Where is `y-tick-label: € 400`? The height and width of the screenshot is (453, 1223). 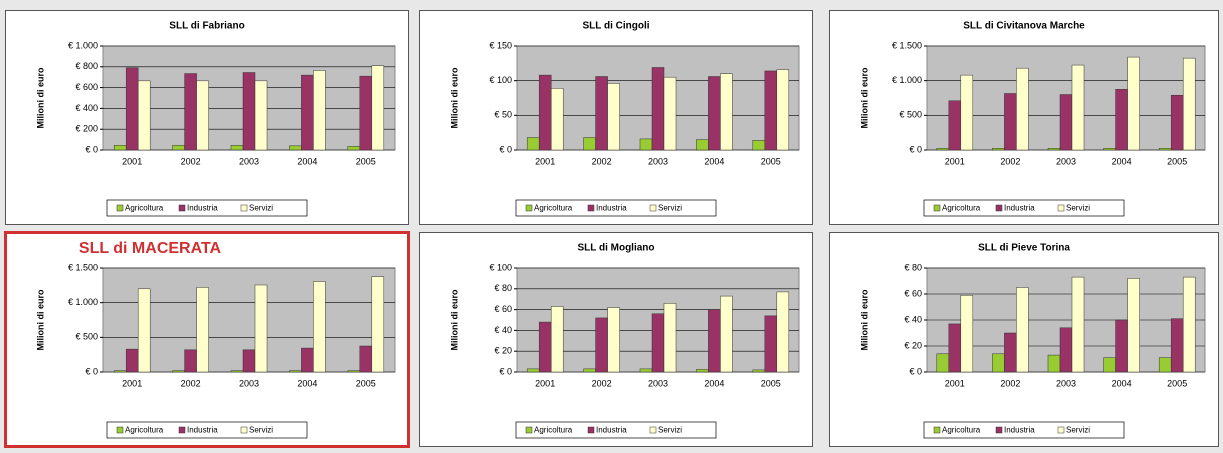 y-tick-label: € 400 is located at coordinates (86, 108).